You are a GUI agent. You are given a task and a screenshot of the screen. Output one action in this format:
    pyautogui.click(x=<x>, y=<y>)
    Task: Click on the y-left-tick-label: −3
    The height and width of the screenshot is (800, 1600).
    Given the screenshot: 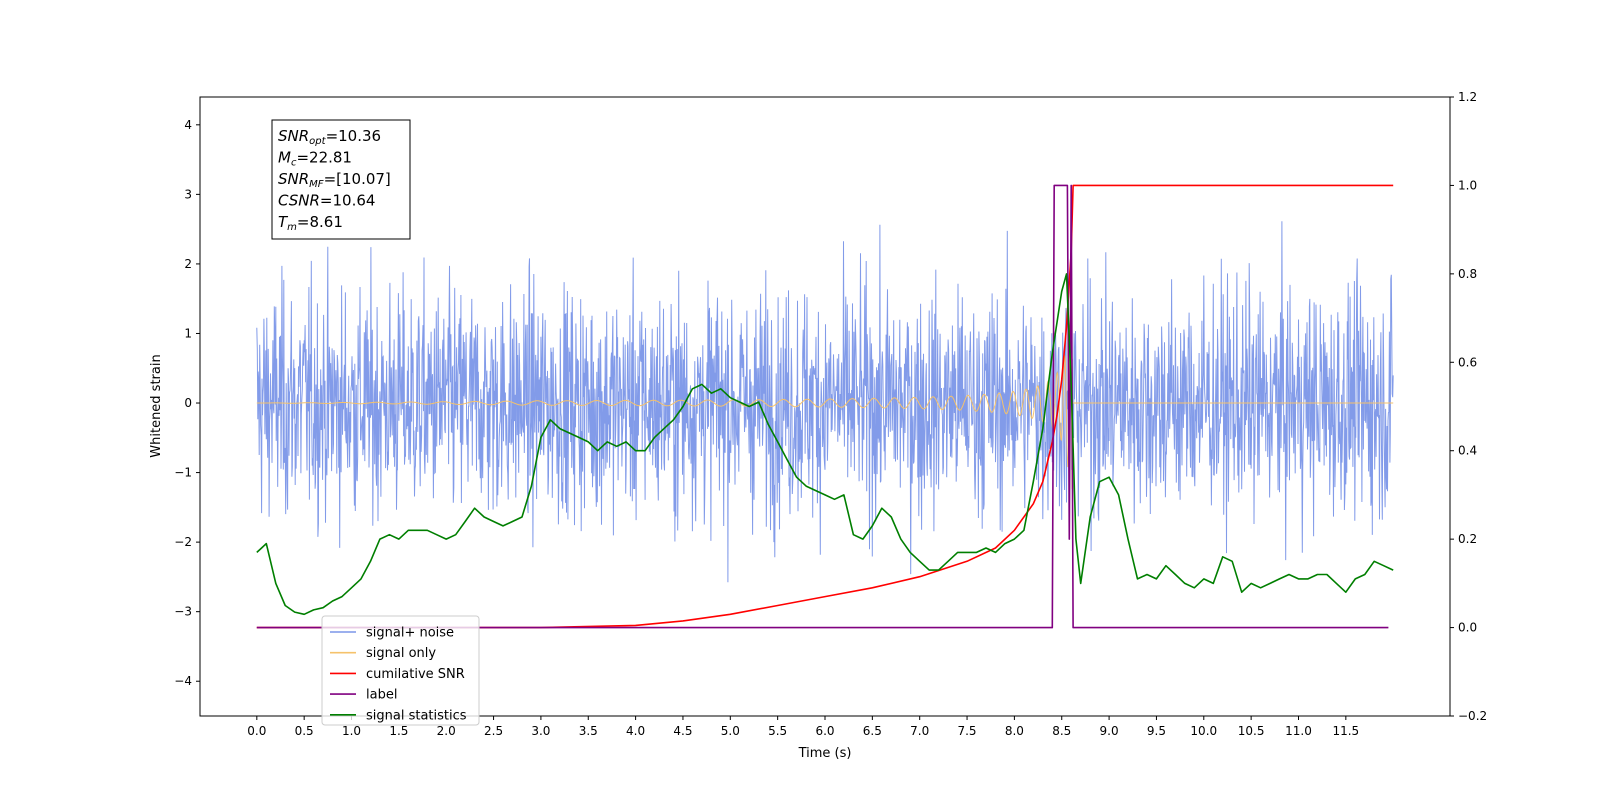 What is the action you would take?
    pyautogui.click(x=183, y=612)
    